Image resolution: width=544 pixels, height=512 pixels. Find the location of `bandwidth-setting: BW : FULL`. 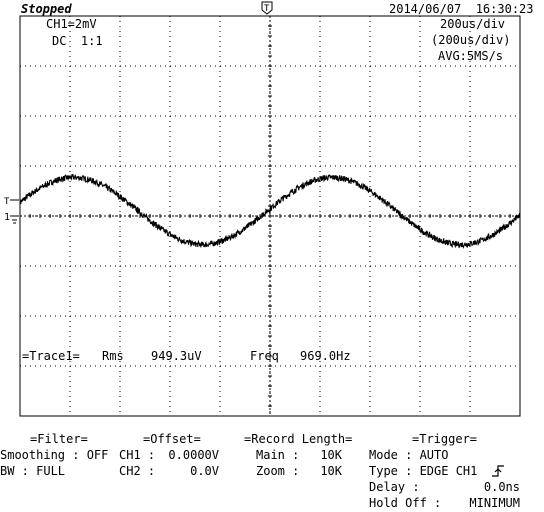

bandwidth-setting: BW : FULL is located at coordinates (32, 471).